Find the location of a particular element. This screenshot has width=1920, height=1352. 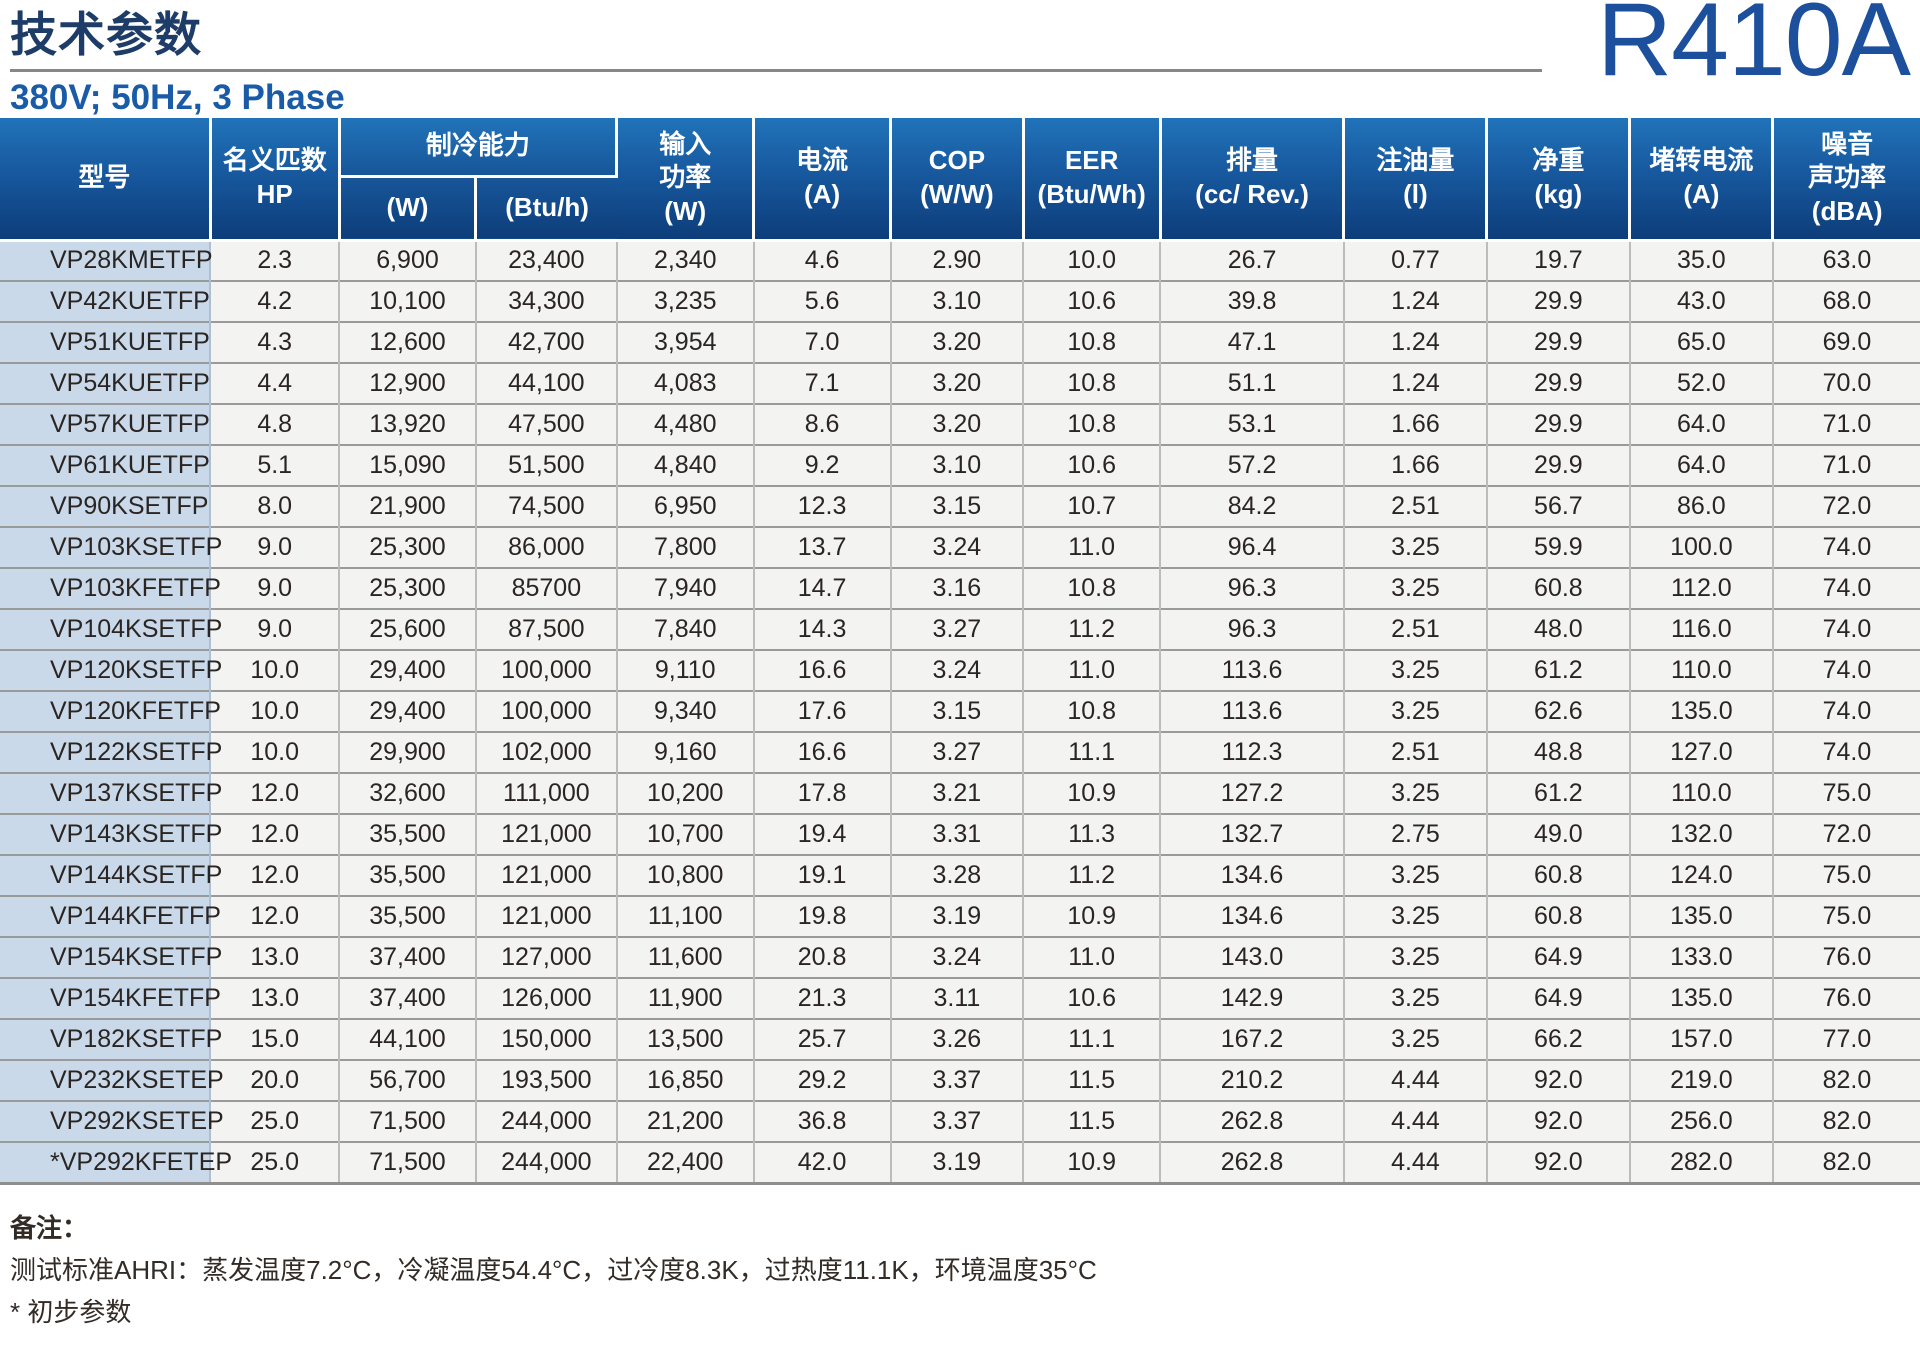

model-name: VP292KSE is located at coordinates (113, 1121).